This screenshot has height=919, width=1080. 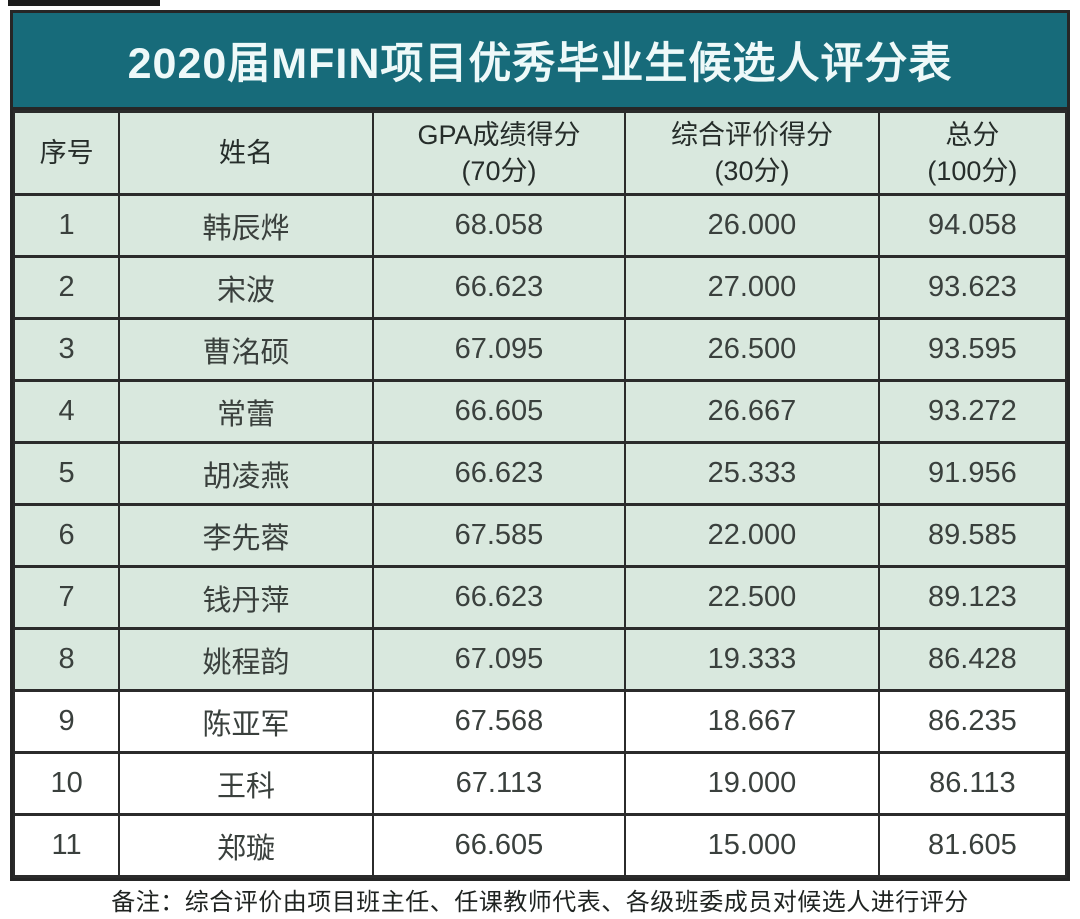 What do you see at coordinates (66, 845) in the screenshot?
I see `rank-cell: 11` at bounding box center [66, 845].